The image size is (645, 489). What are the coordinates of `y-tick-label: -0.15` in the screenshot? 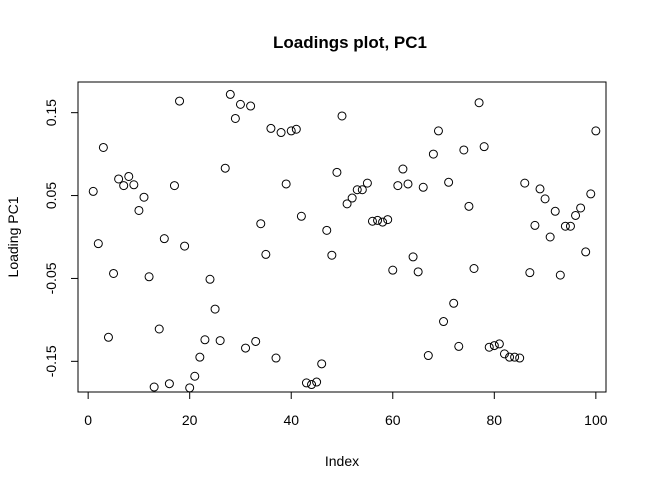 It's located at (51, 361).